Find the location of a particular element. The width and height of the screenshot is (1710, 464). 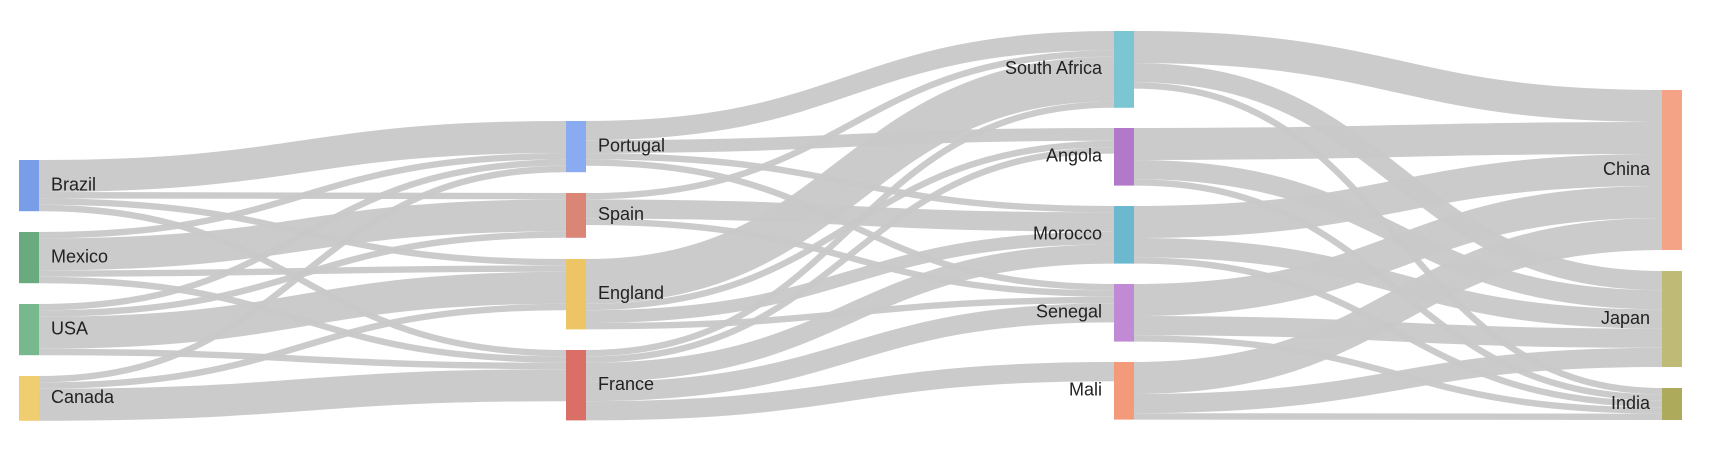

node-label: Portugal is located at coordinates (631, 145).